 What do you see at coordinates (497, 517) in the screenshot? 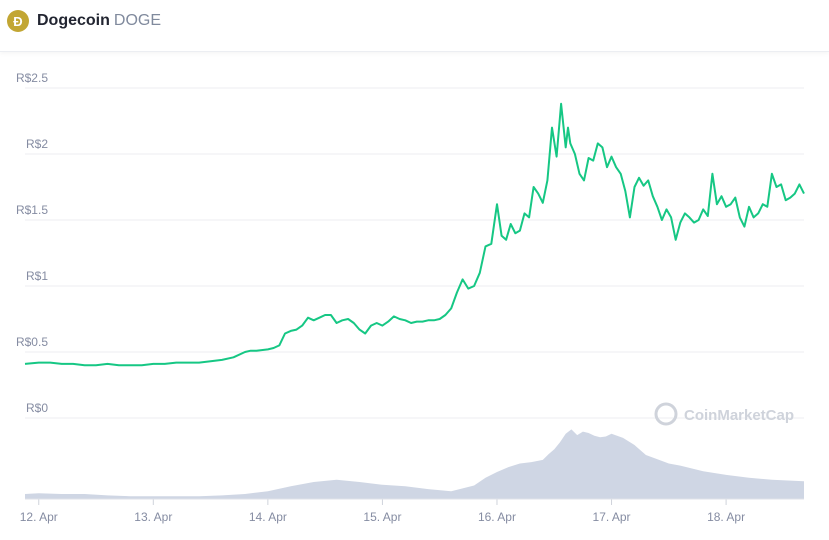
I see `x-tick-label: 16. Apr` at bounding box center [497, 517].